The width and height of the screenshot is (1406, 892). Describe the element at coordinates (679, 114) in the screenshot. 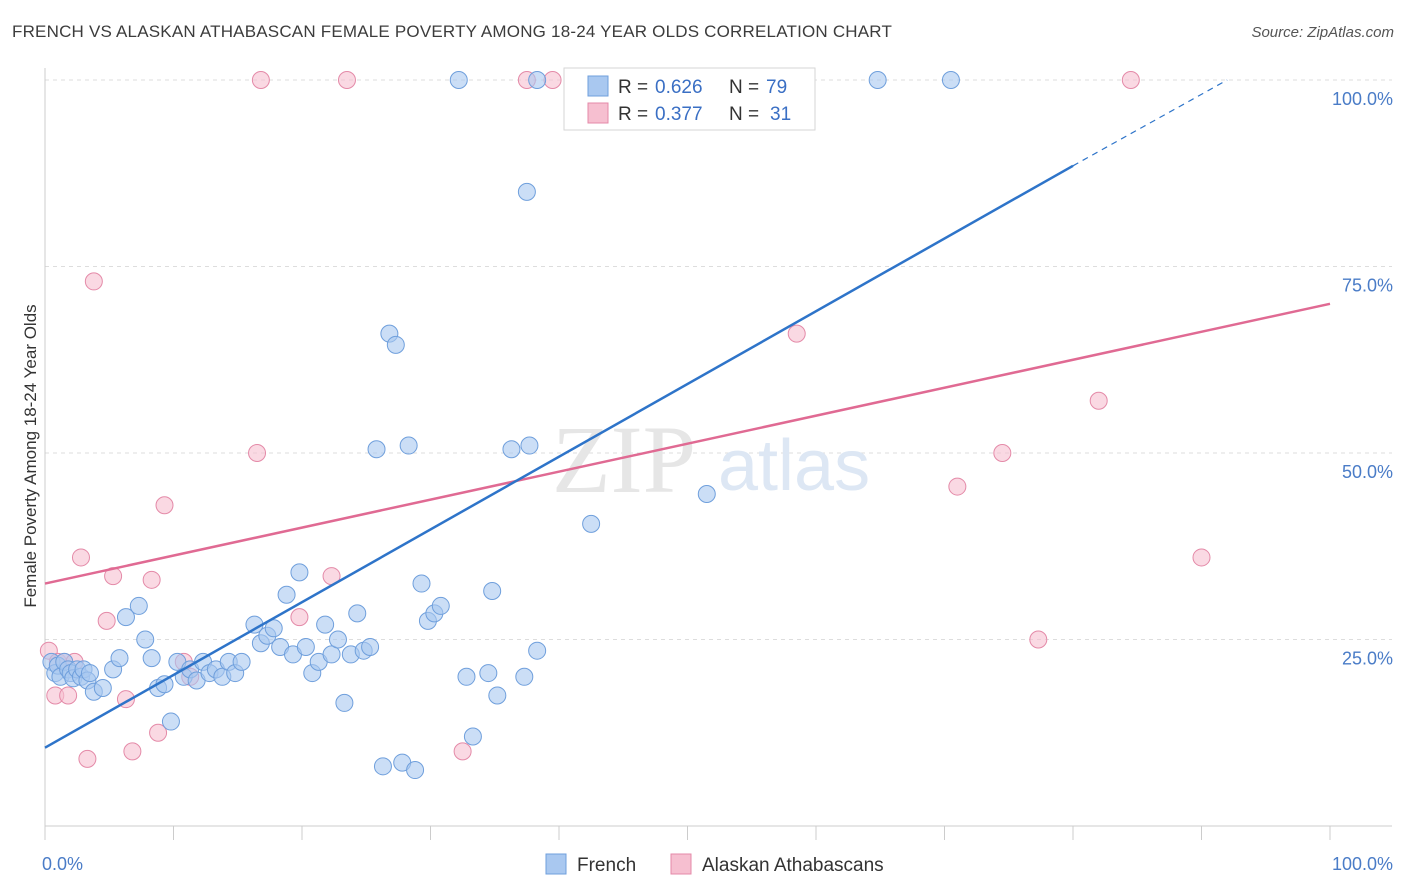

I see `legend-r-value-alaskan: 0.377` at that location.